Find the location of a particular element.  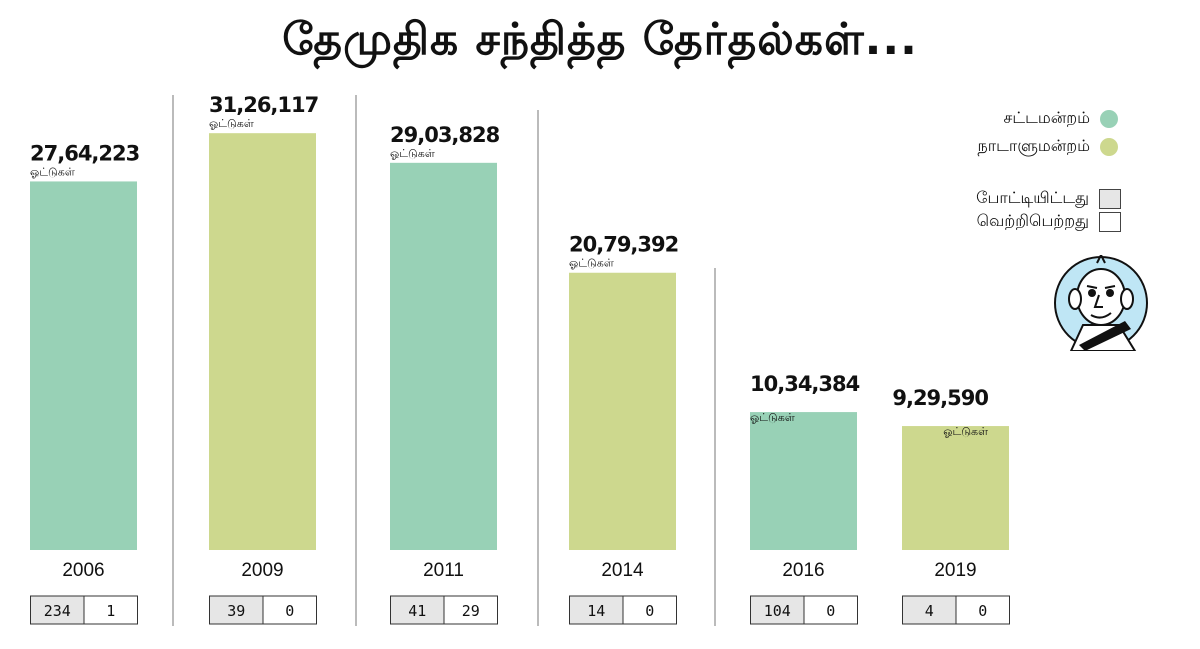

won-count: 29 is located at coordinates (471, 611).